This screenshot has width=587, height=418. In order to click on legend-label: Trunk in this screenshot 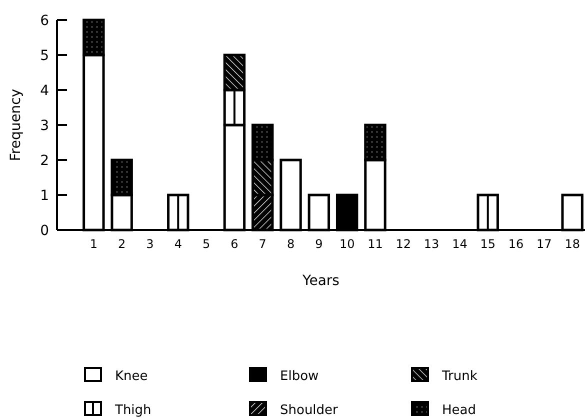, I will do `click(459, 376)`.